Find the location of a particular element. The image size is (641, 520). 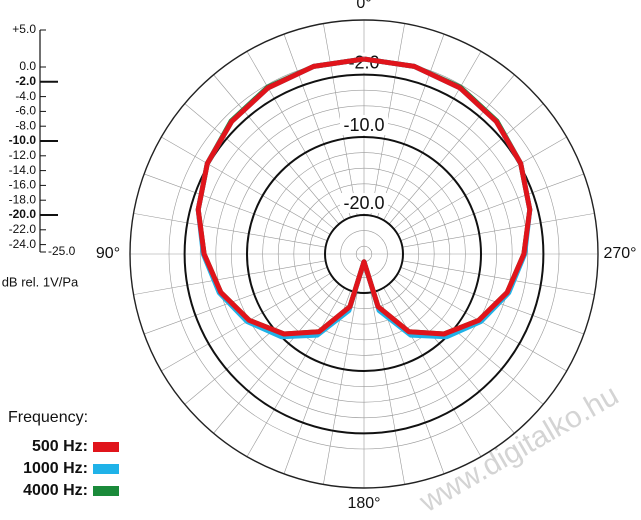

scale-label: -16.0 is located at coordinates (23, 185).